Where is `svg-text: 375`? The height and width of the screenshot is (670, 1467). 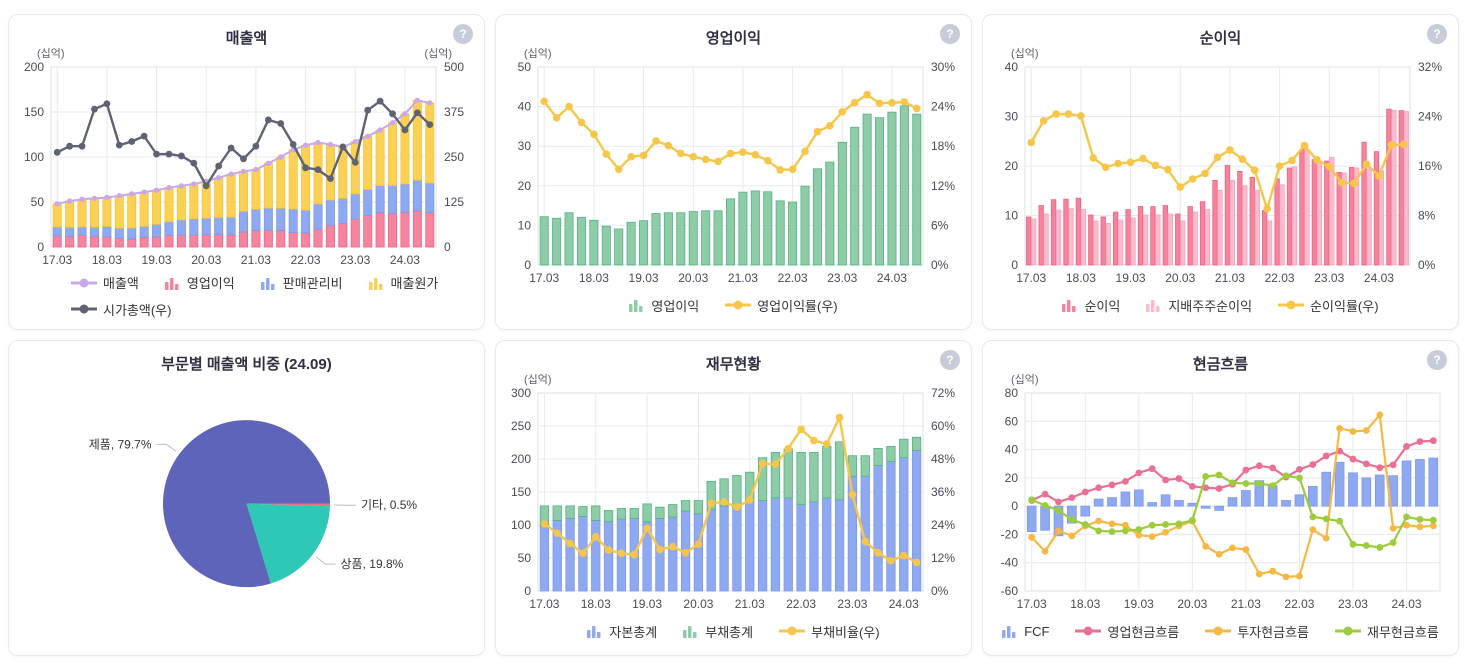
svg-text: 375 is located at coordinates (454, 112).